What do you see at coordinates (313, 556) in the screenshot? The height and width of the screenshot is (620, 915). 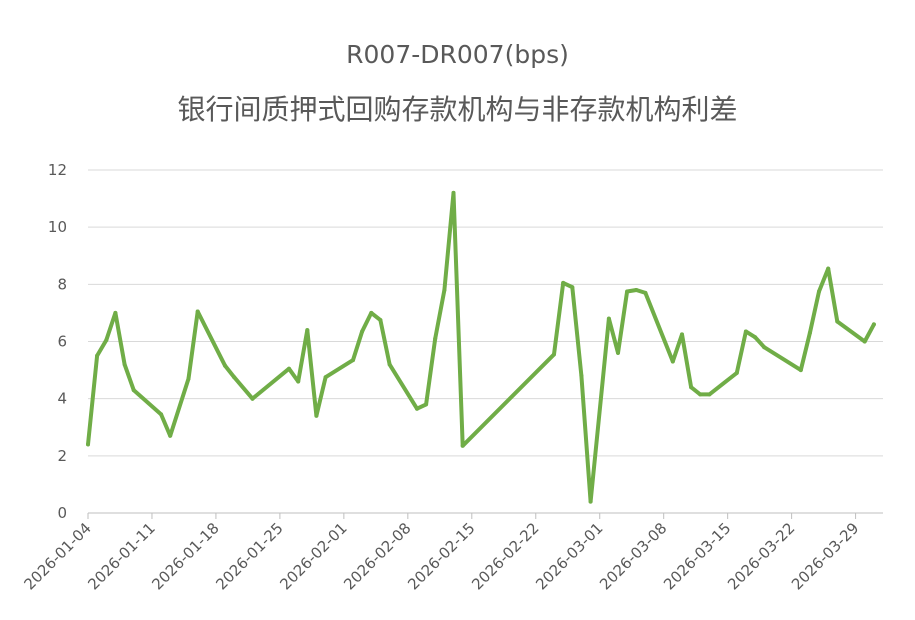 I see `x-tick-label: 2026-02-01` at bounding box center [313, 556].